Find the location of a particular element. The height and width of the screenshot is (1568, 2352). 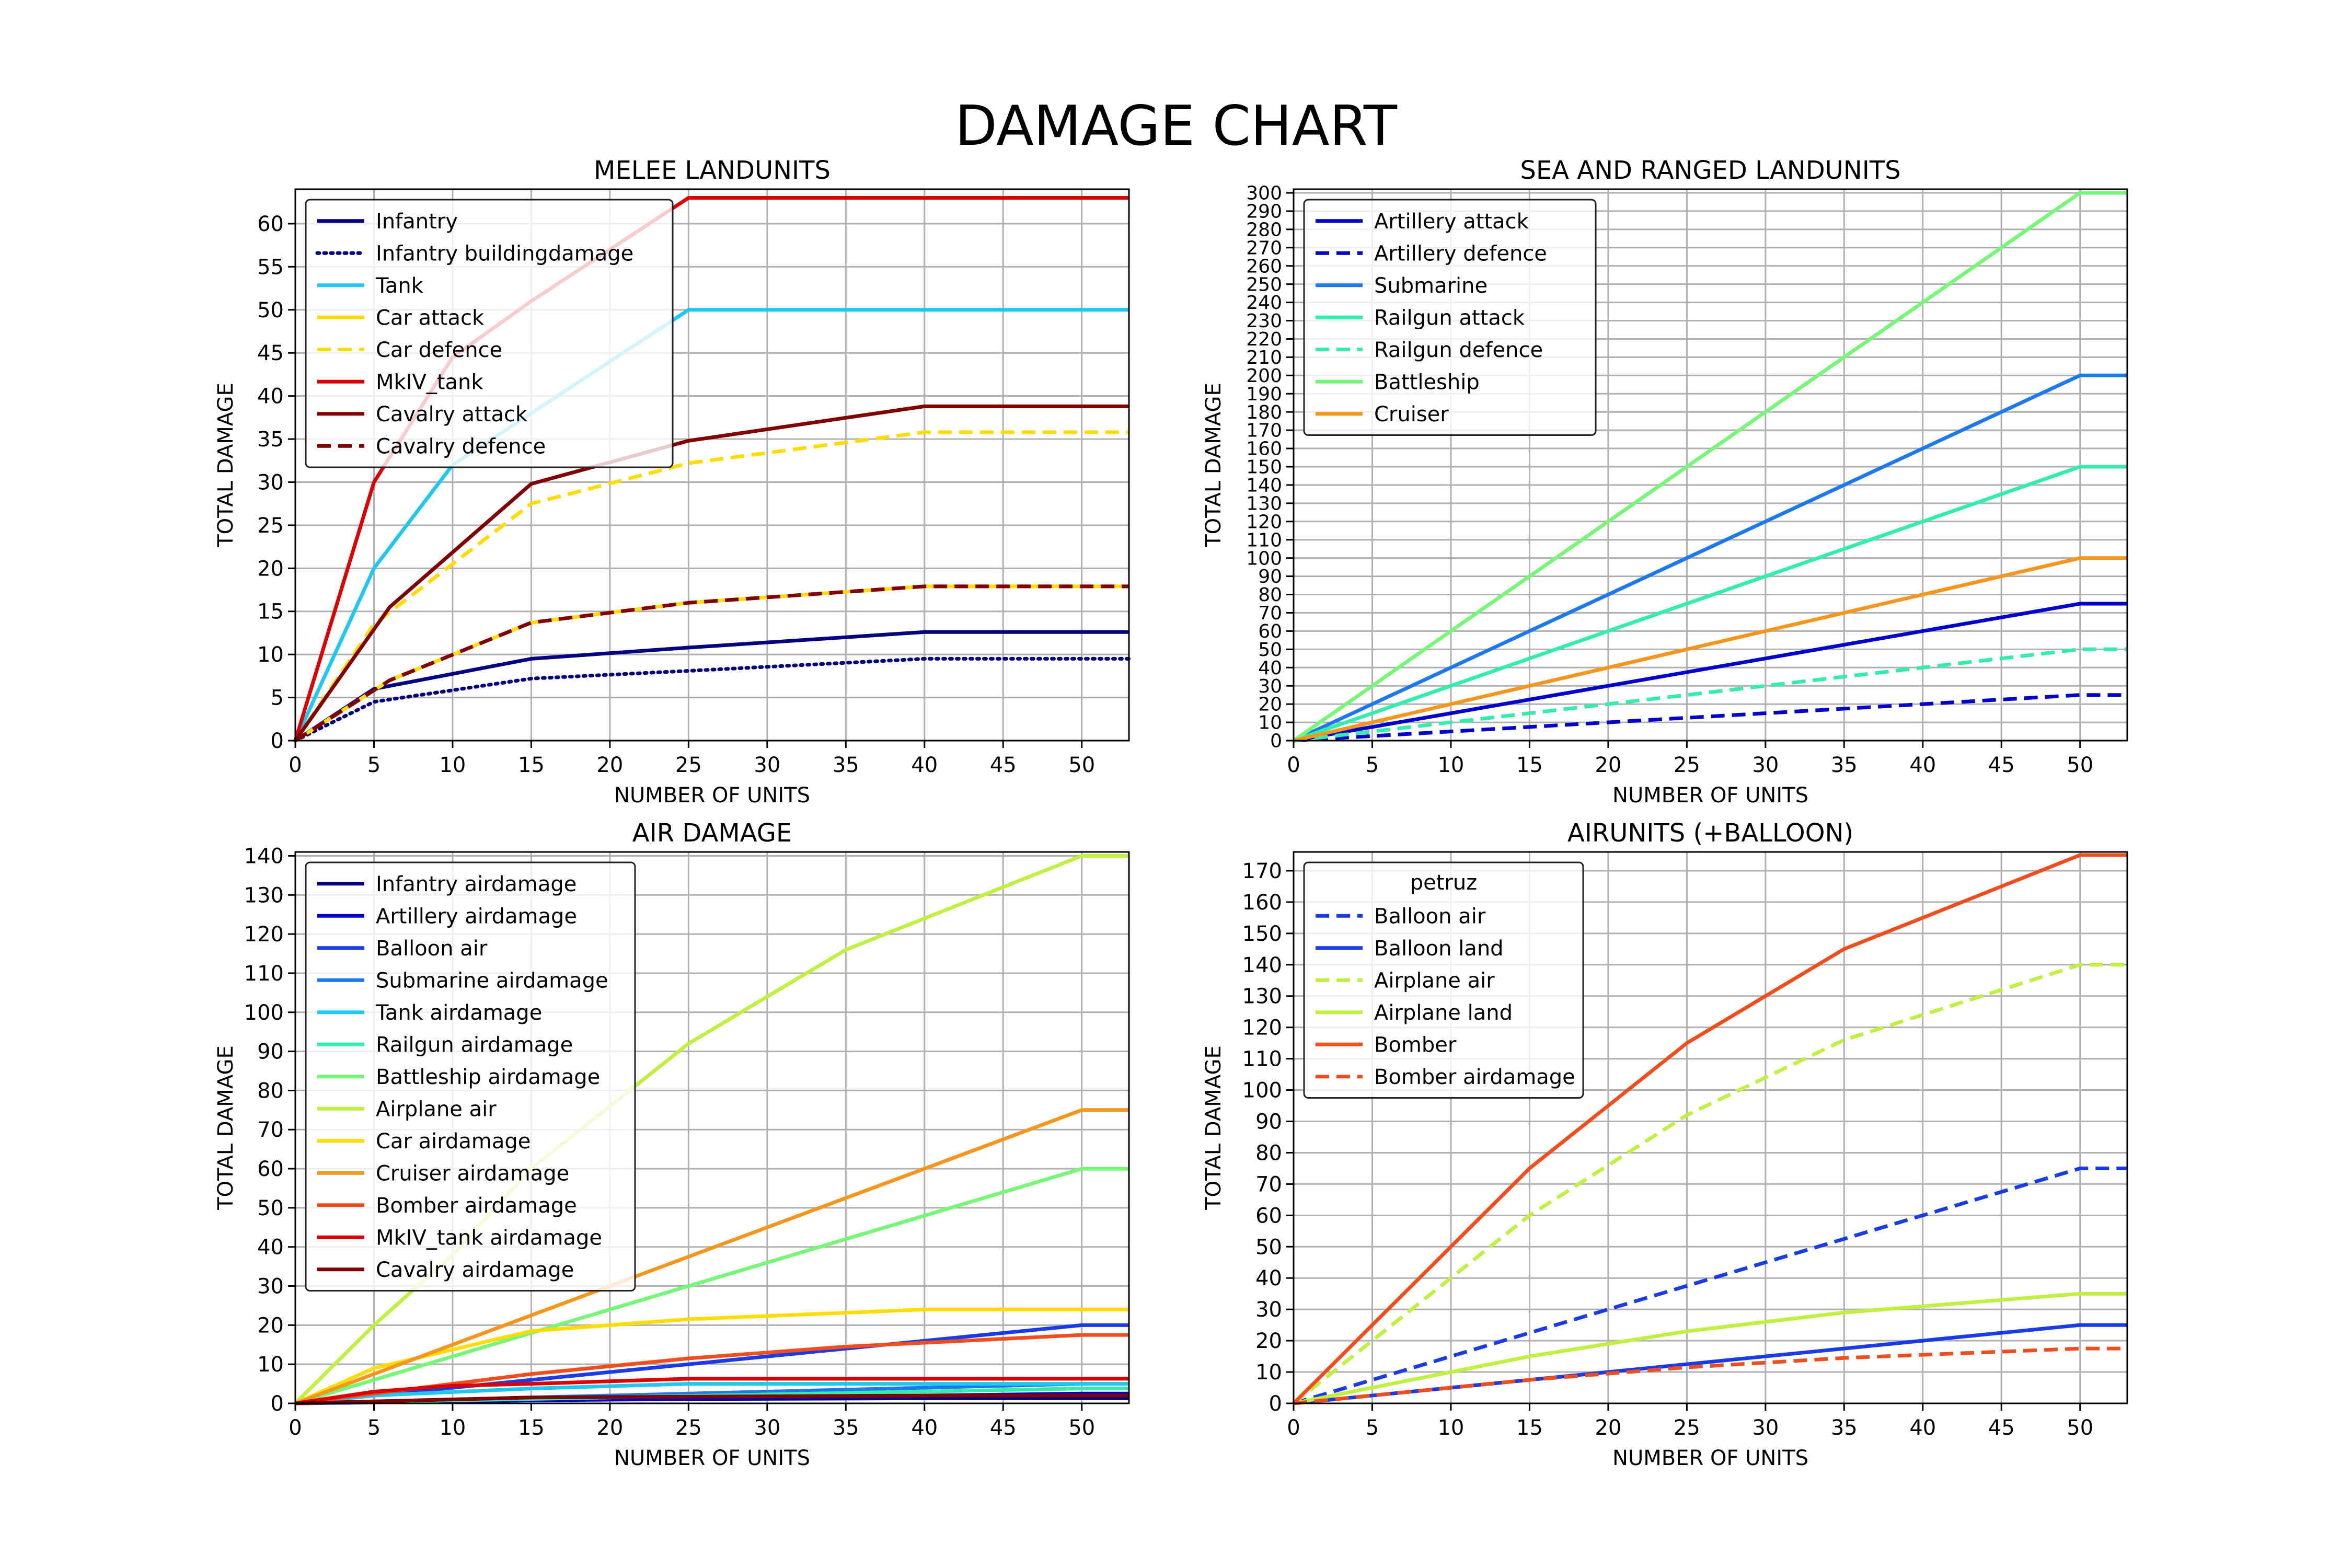

x-tick-label: 30 is located at coordinates (1765, 1428).